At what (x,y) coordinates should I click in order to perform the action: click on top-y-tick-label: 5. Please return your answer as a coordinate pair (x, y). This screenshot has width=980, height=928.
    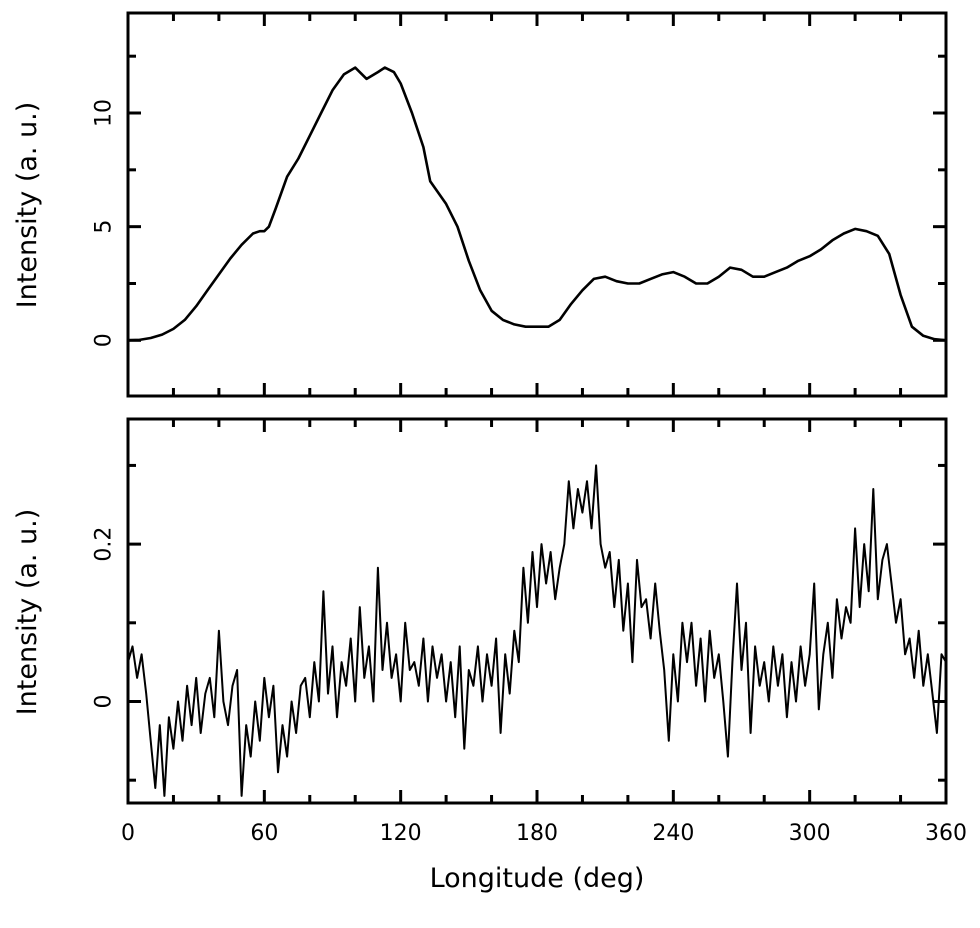
    Looking at the image, I should click on (104, 227).